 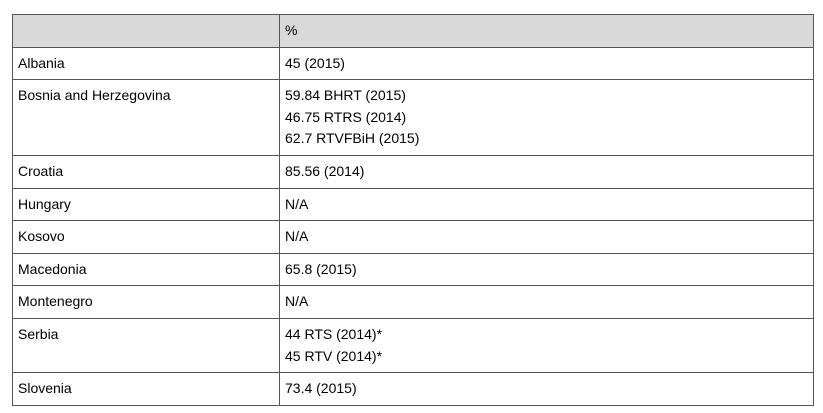 I want to click on table-row: Croatia 85.56 (2014), so click(x=413, y=171).